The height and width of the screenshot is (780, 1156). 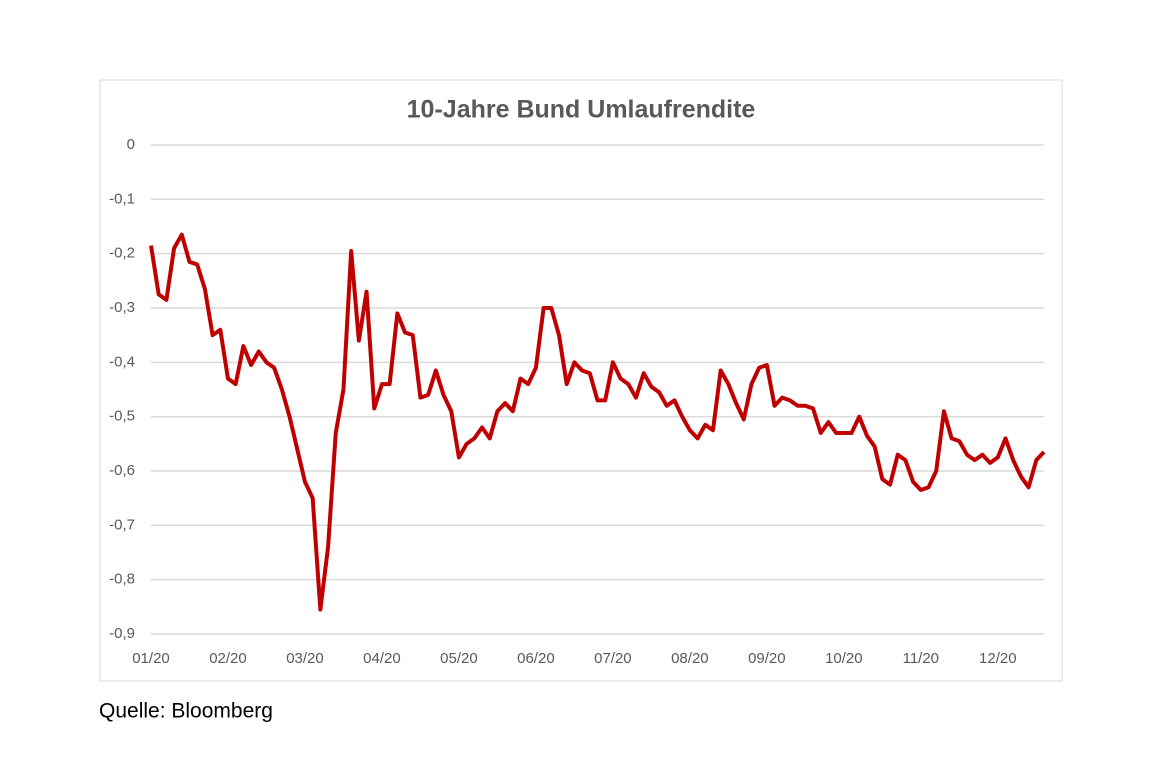 What do you see at coordinates (122, 253) in the screenshot?
I see `y-tick-label: -0,2` at bounding box center [122, 253].